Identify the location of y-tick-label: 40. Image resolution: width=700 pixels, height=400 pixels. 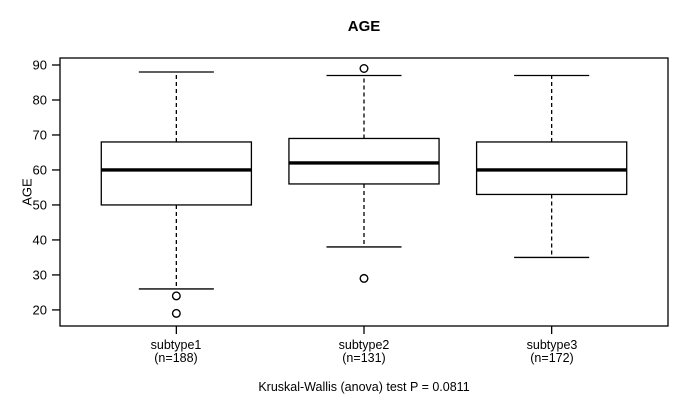
(40, 239).